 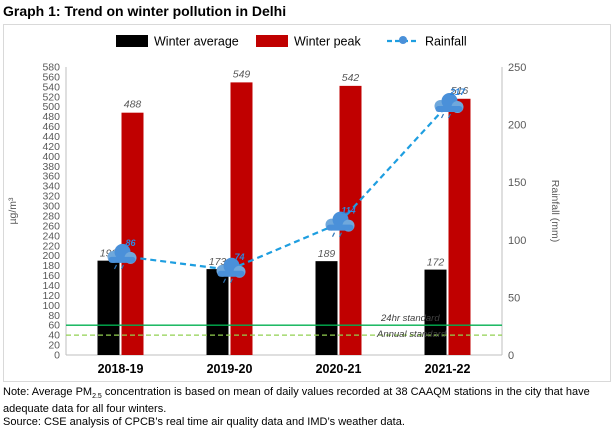 I want to click on bar-value-label: 516, so click(x=460, y=91).